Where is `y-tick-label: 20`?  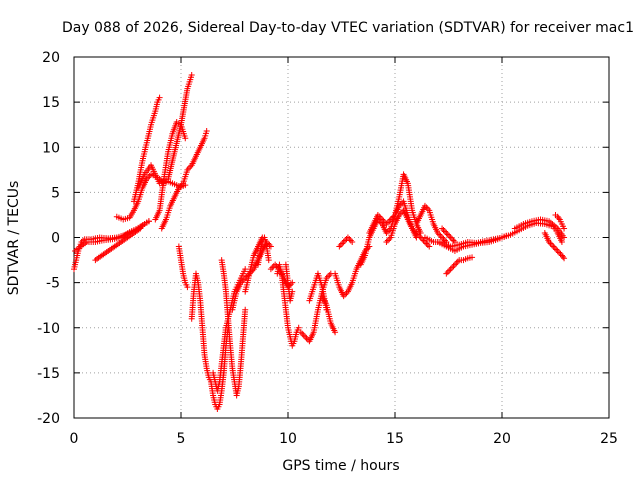
y-tick-label: 20 is located at coordinates (51, 58).